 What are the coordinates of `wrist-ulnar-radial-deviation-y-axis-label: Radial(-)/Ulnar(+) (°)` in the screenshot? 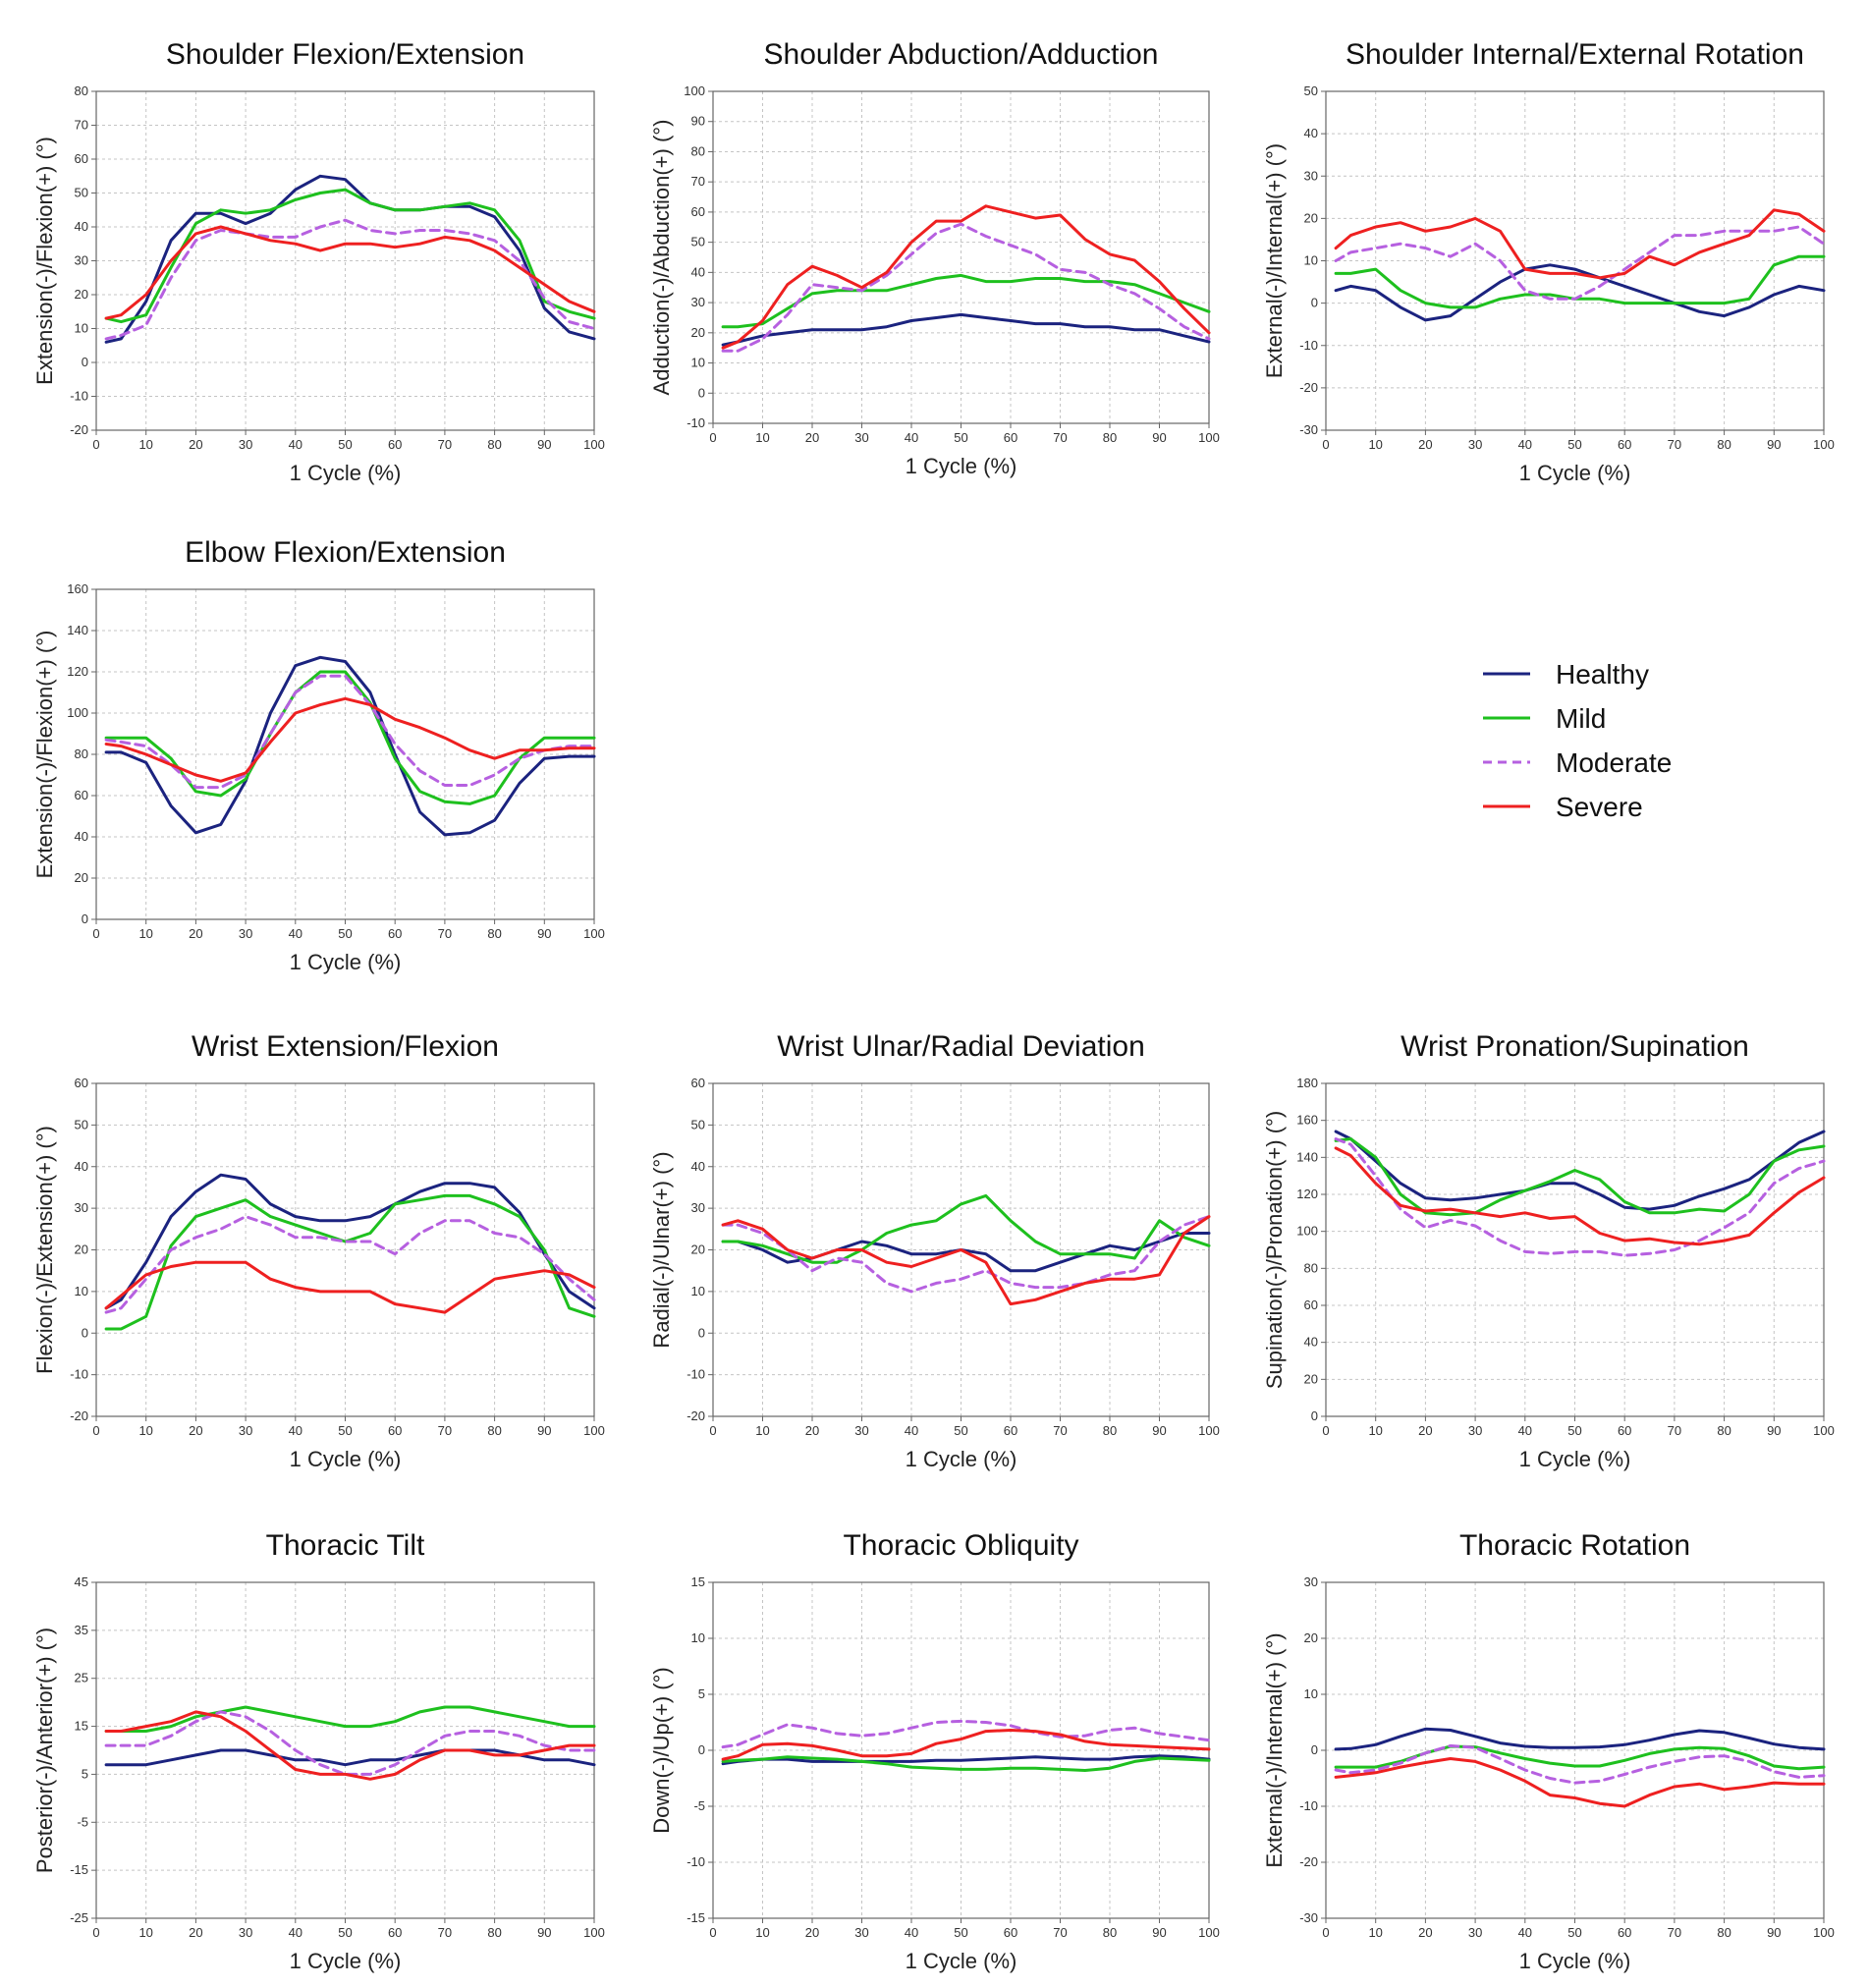 It's located at (661, 1249).